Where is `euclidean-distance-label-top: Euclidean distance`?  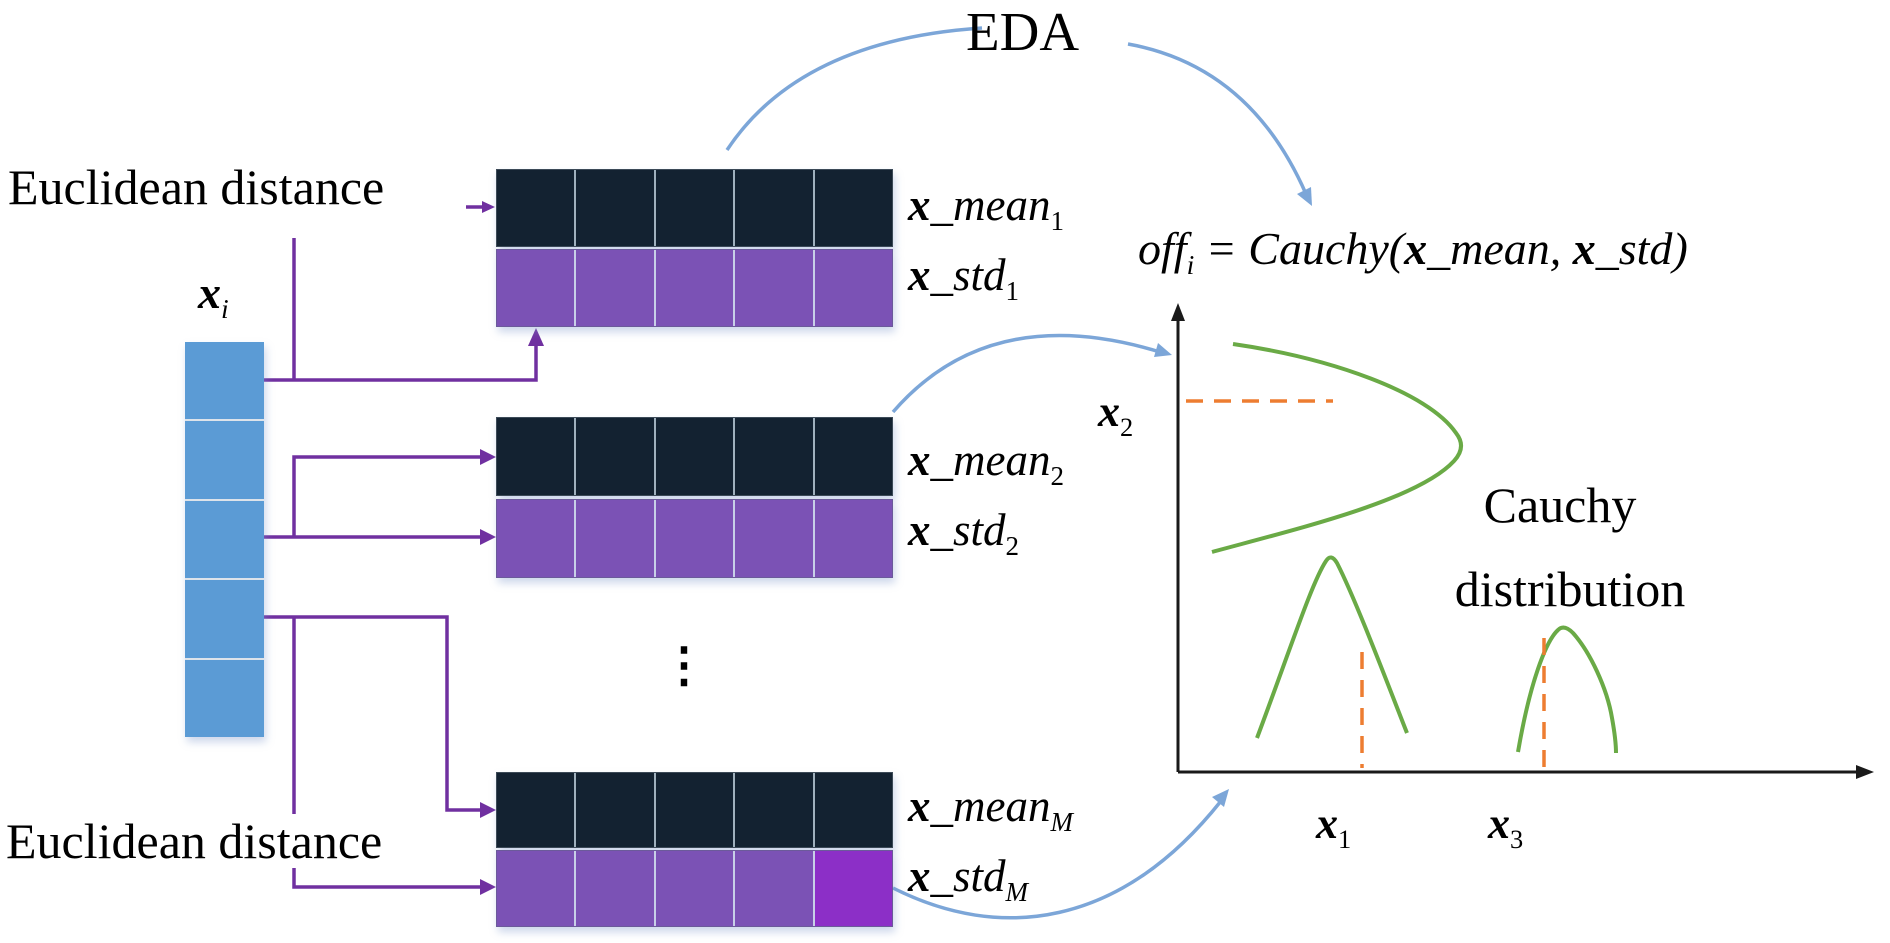
euclidean-distance-label-top: Euclidean distance is located at coordinates (196, 187).